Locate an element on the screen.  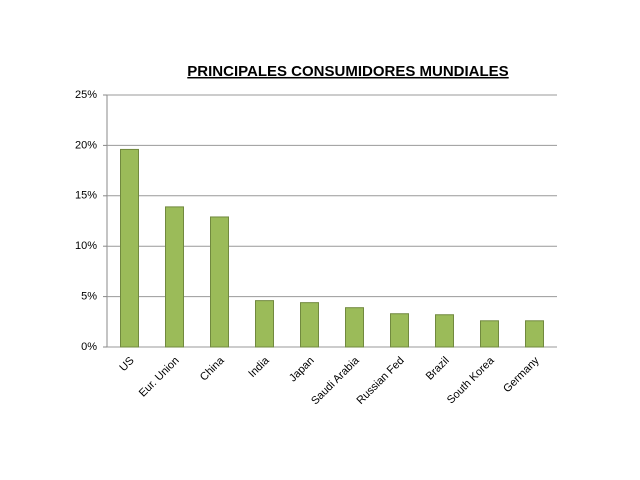
x-tick-label: China is located at coordinates (212, 368).